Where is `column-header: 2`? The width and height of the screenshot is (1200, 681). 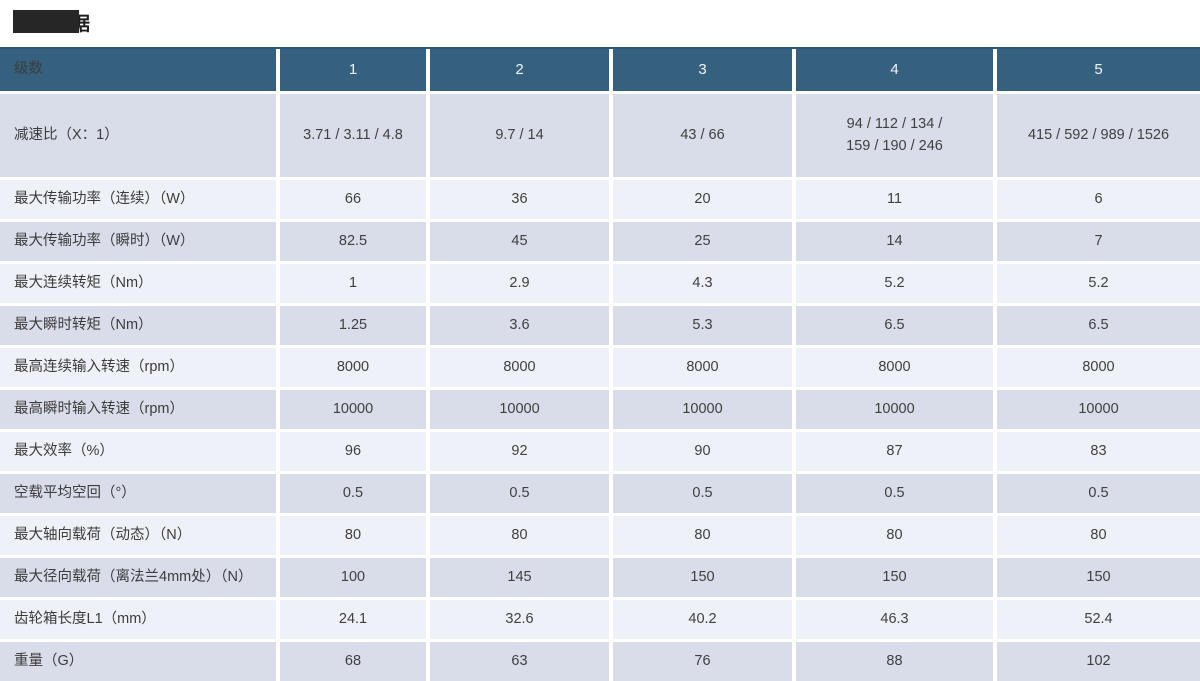
column-header: 2 is located at coordinates (519, 70).